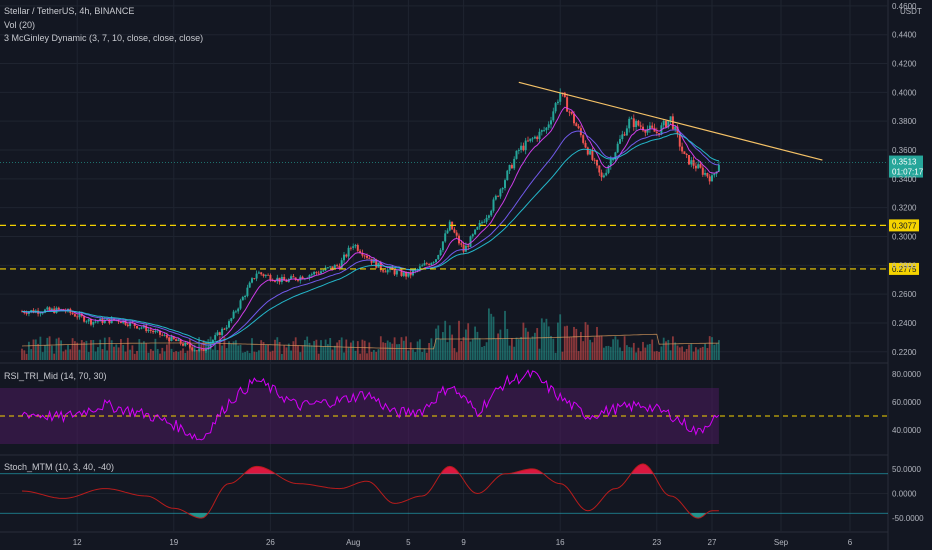  Describe the element at coordinates (906, 430) in the screenshot. I see `rsi-tick-label: 40.0000` at that location.